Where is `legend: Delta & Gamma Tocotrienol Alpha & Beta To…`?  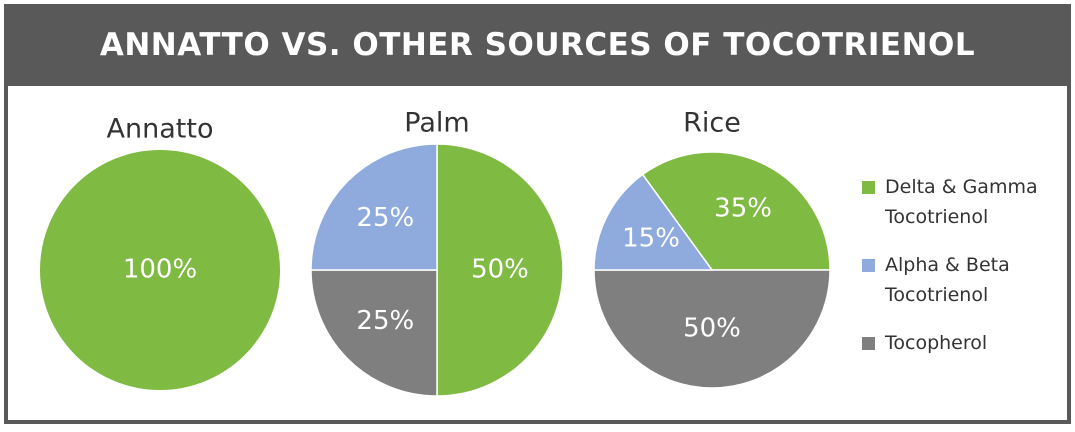
legend: Delta & Gamma Tocotrienol Alpha & Beta To… is located at coordinates (962, 274).